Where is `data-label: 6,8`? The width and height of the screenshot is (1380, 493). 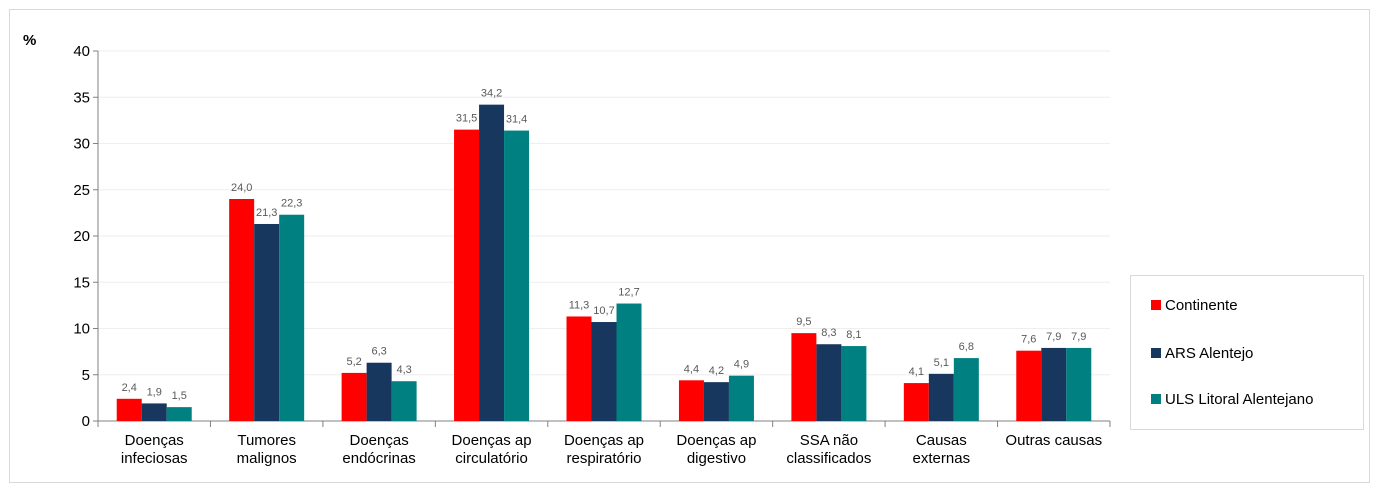
data-label: 6,8 is located at coordinates (966, 347).